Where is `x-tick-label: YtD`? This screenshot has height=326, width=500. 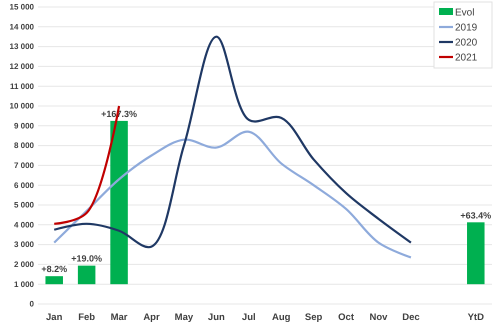 x-tick-label: YtD is located at coordinates (476, 317).